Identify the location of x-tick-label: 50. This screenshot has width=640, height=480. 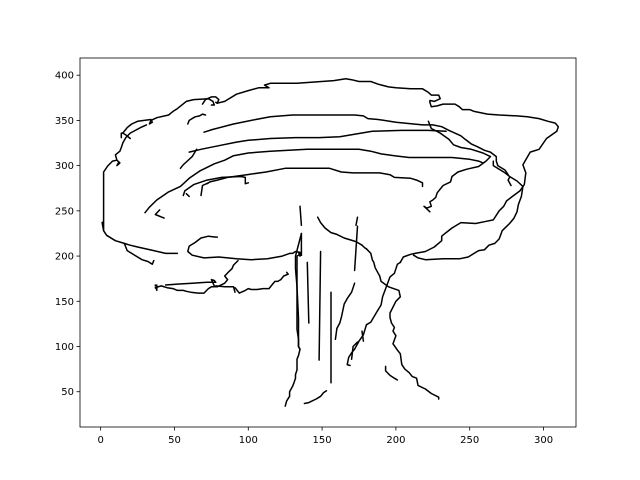
(174, 440).